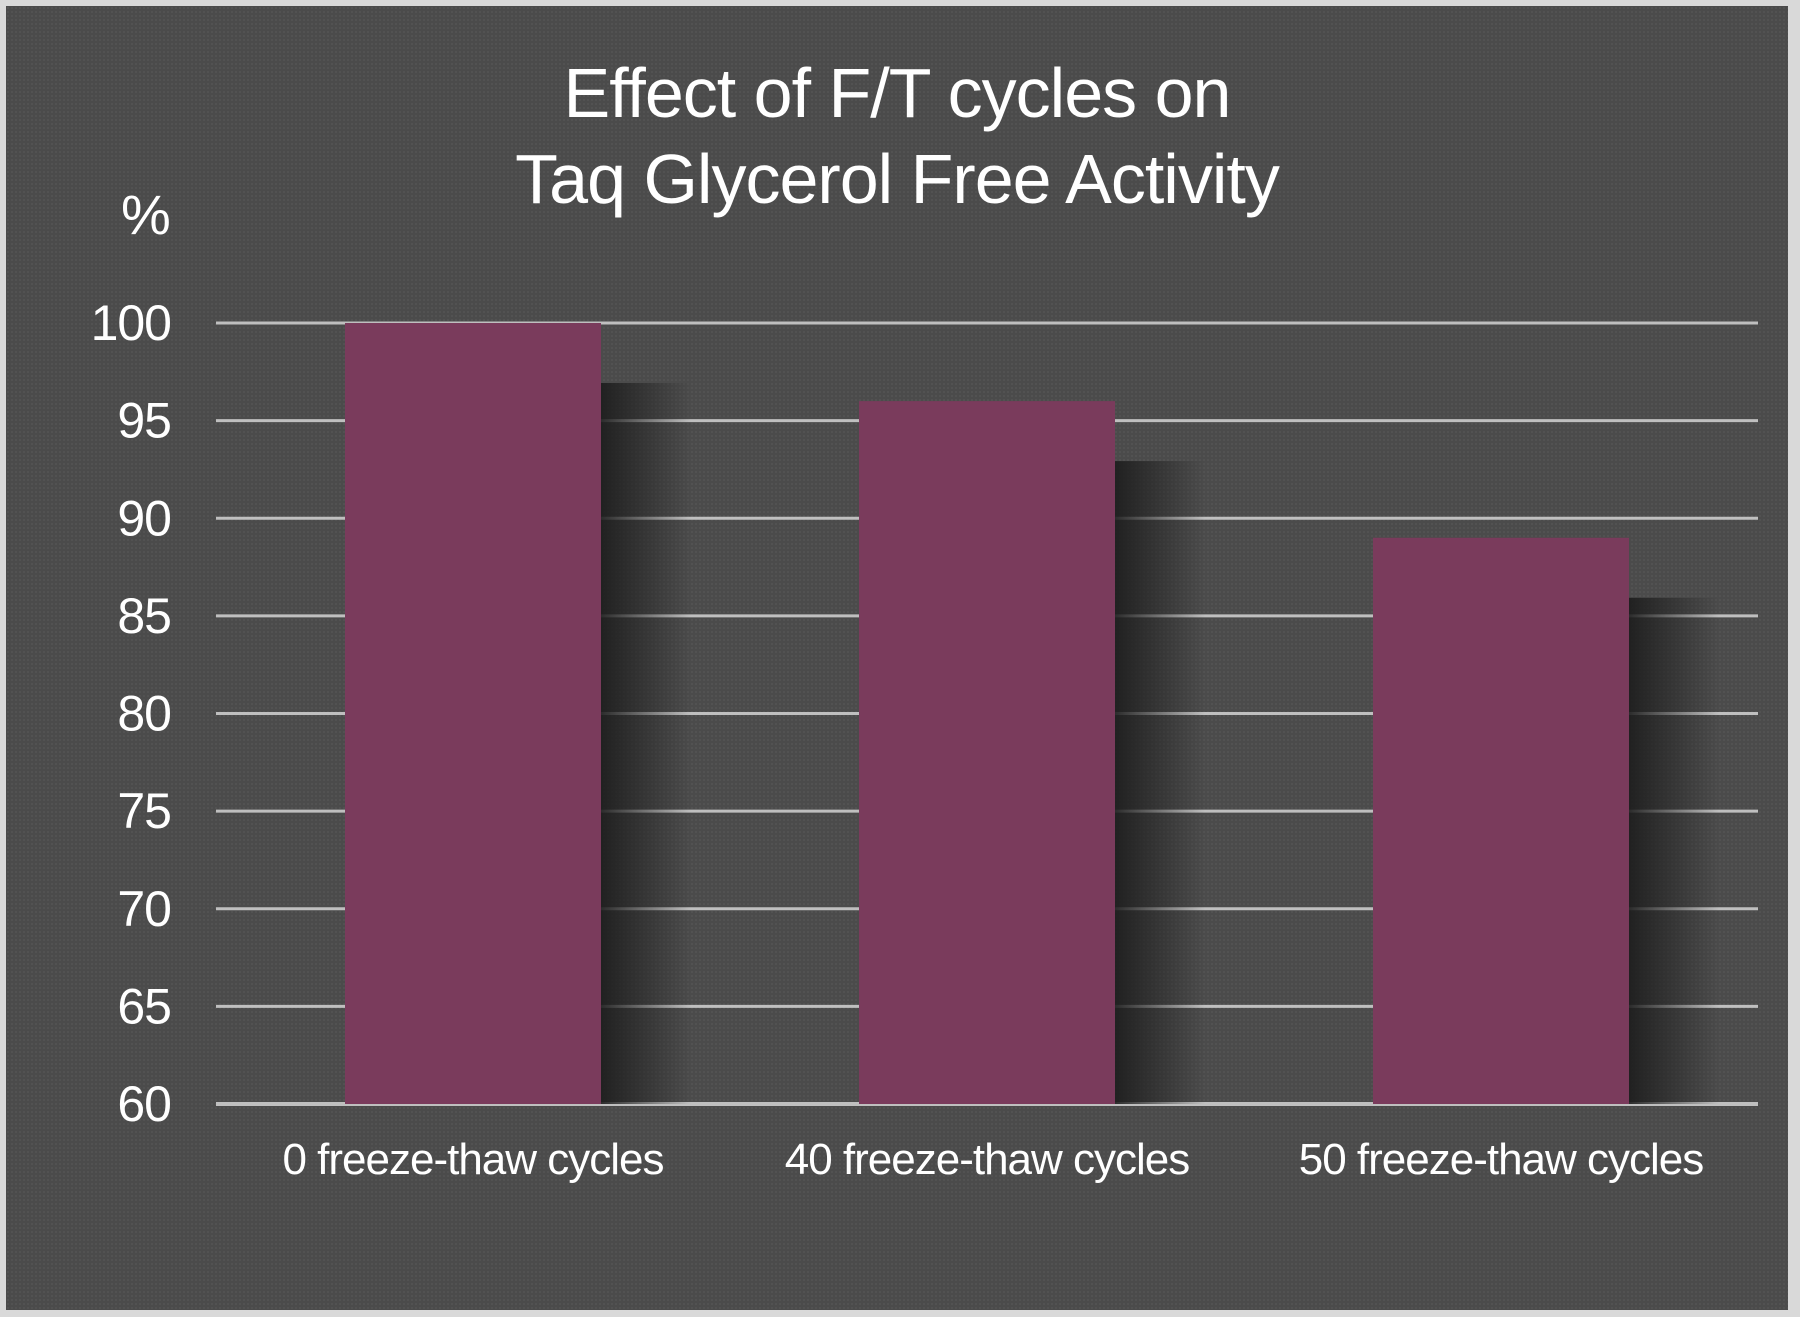 Image resolution: width=1800 pixels, height=1317 pixels. What do you see at coordinates (987, 1159) in the screenshot?
I see `x-category-label: 40 freeze-thaw cycles` at bounding box center [987, 1159].